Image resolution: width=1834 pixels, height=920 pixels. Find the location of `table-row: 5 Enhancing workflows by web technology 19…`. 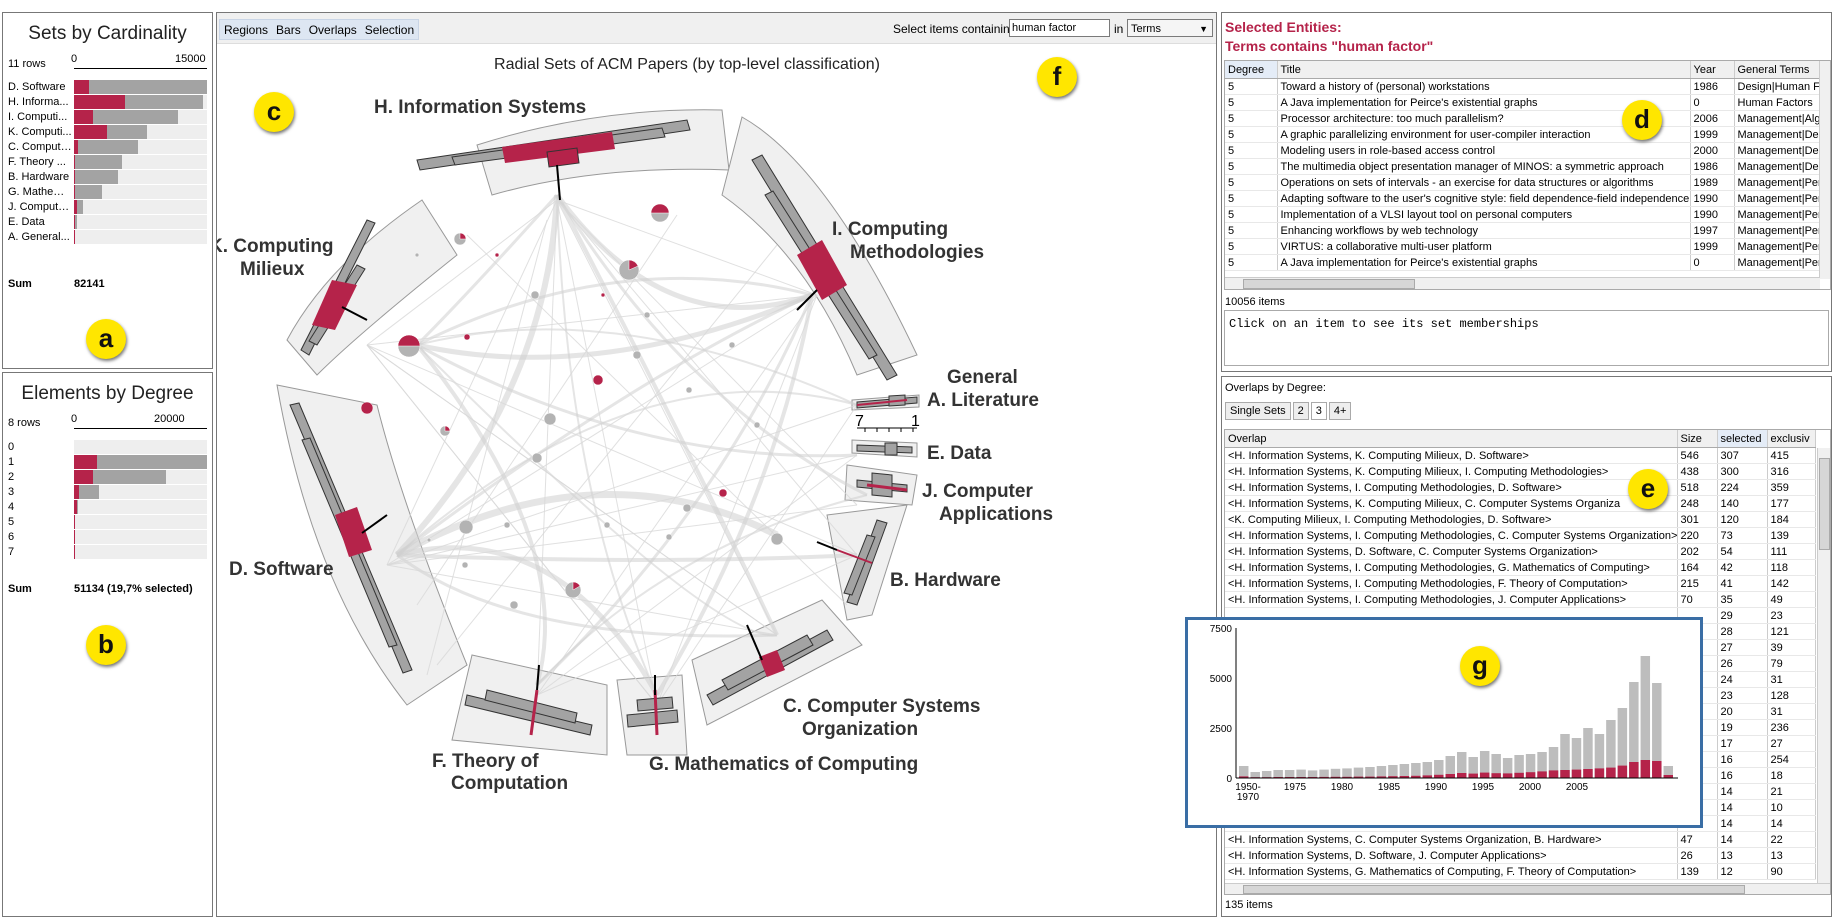

table-row: 5 Enhancing workflows by web technology 19… is located at coordinates (1522, 230).